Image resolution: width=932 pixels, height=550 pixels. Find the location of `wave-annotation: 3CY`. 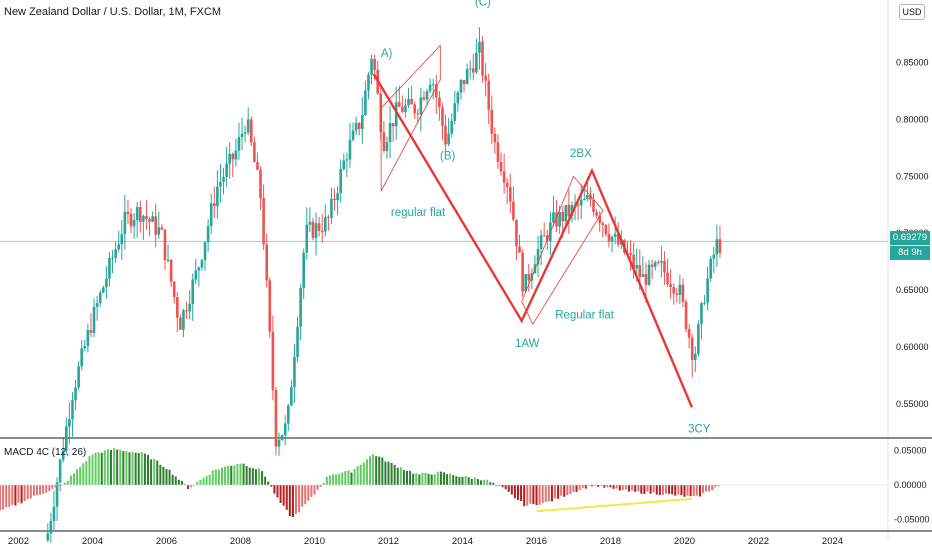

wave-annotation: 3CY is located at coordinates (699, 429).